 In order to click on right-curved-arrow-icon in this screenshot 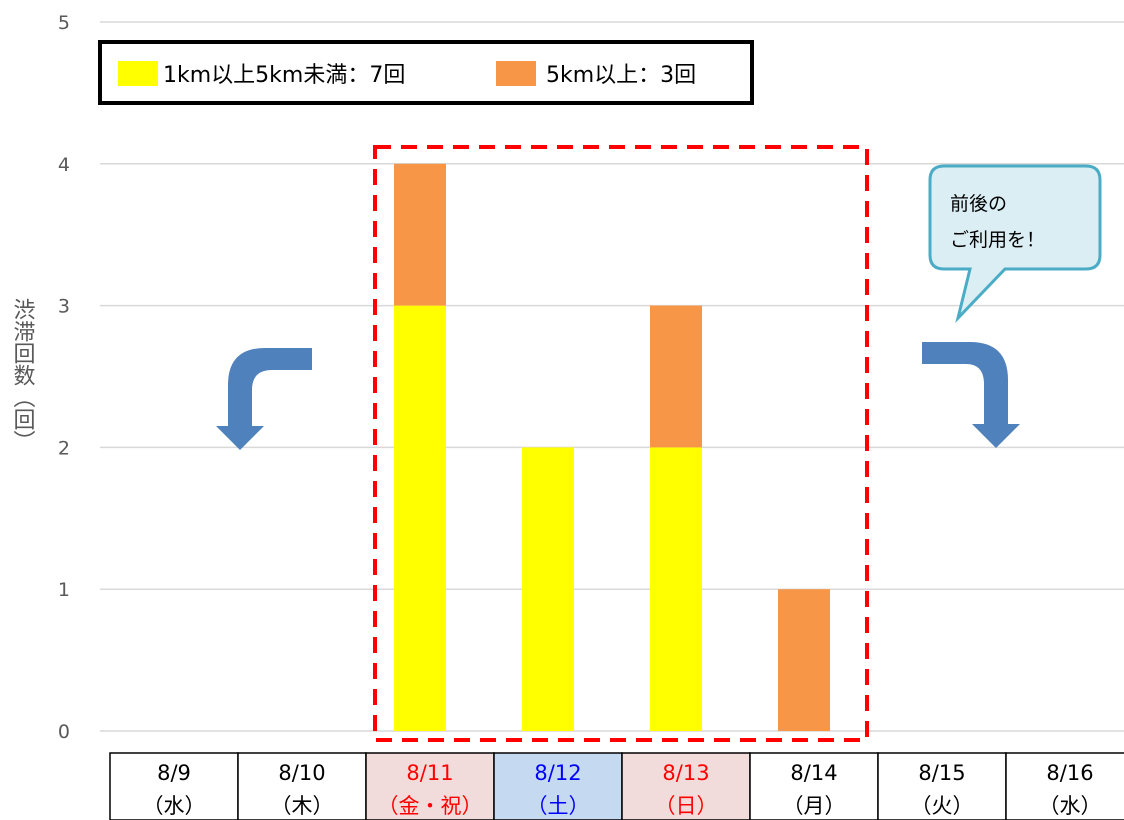, I will do `click(971, 395)`.